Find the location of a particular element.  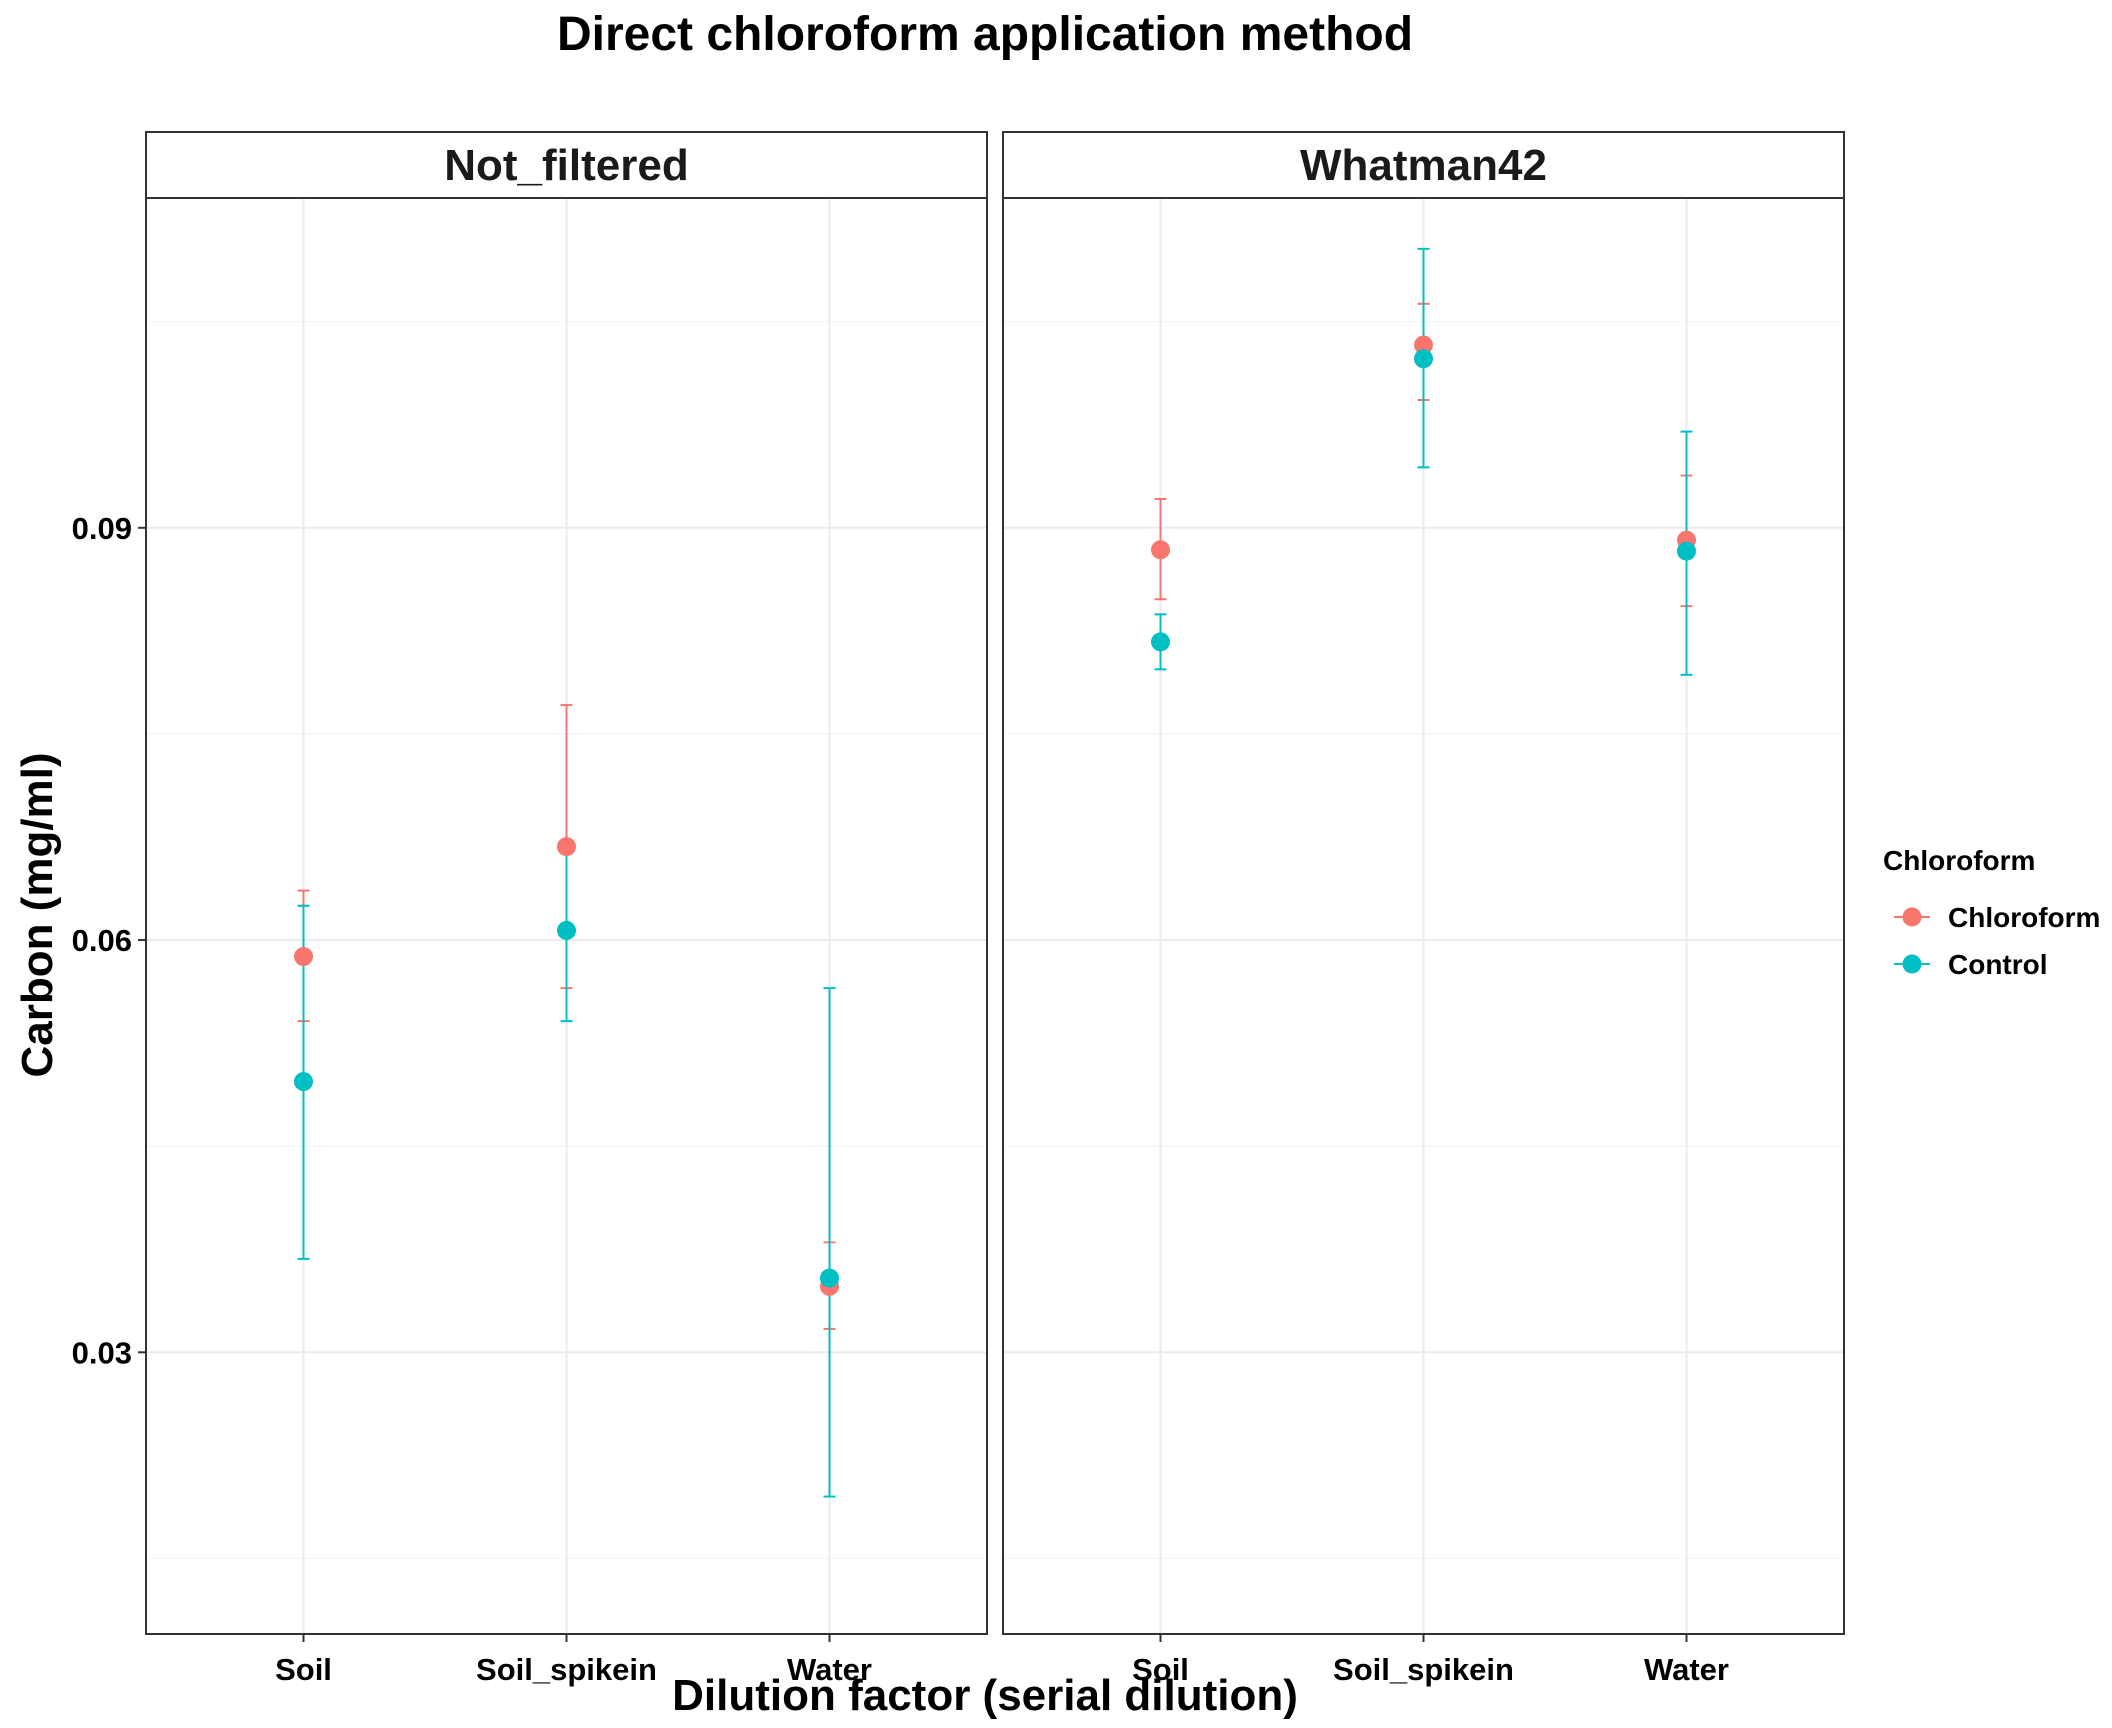

y-axis-title: Carbon (mg/ml) is located at coordinates (37, 914).